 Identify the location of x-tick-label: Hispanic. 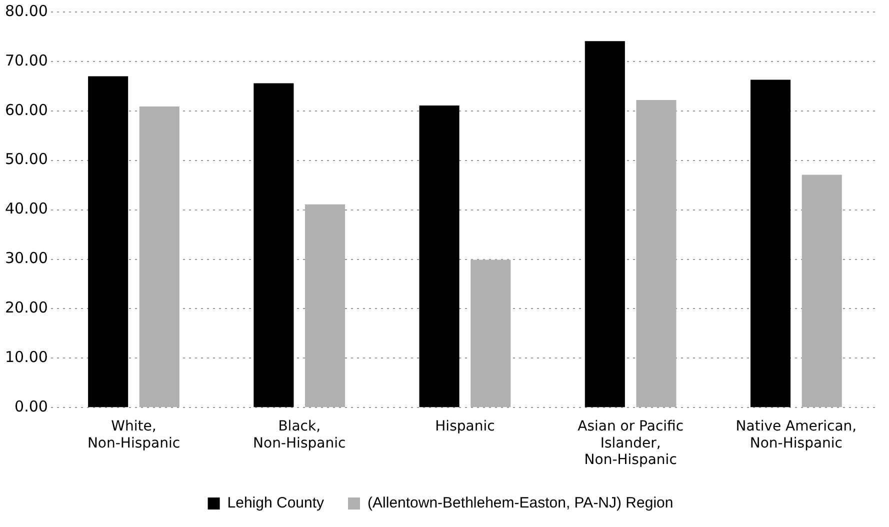
(465, 426).